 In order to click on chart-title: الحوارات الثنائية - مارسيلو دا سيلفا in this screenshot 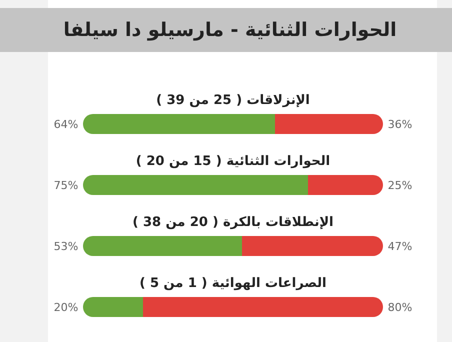, I will do `click(230, 30)`.